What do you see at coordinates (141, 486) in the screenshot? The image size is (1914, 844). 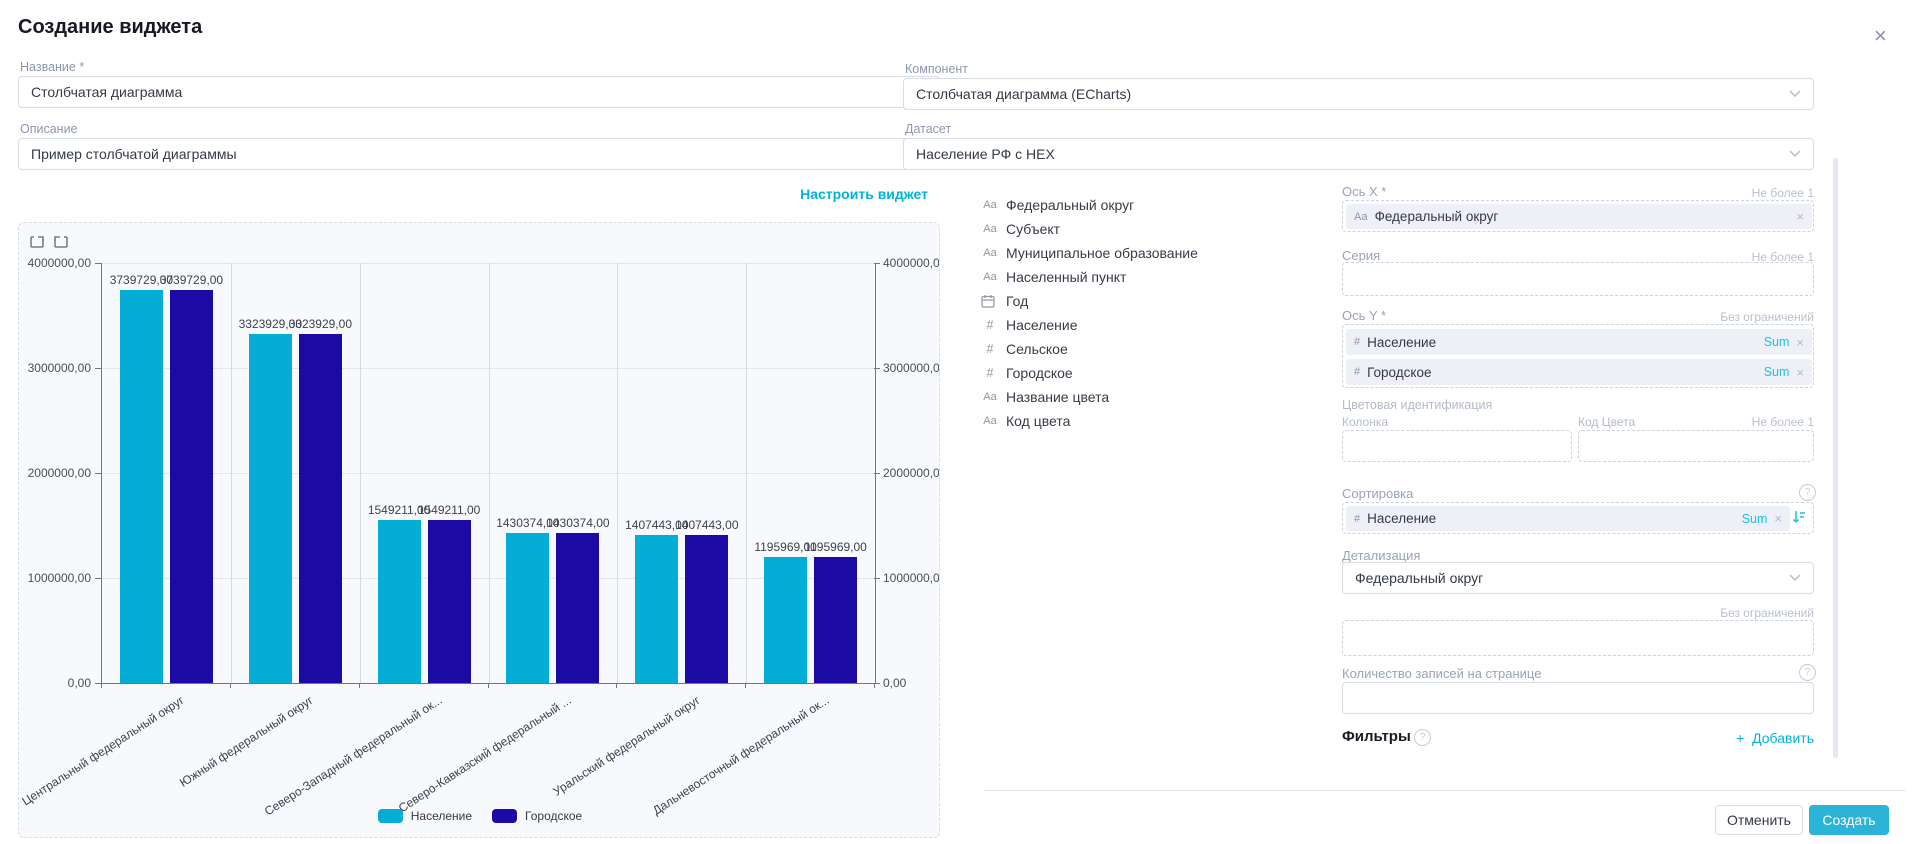 I see `bar-Население-0` at bounding box center [141, 486].